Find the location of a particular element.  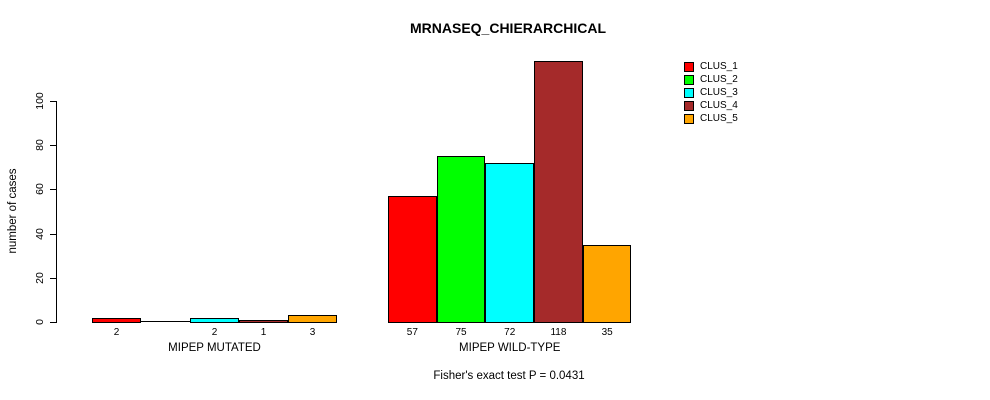

bar-zero-line is located at coordinates (165, 321).